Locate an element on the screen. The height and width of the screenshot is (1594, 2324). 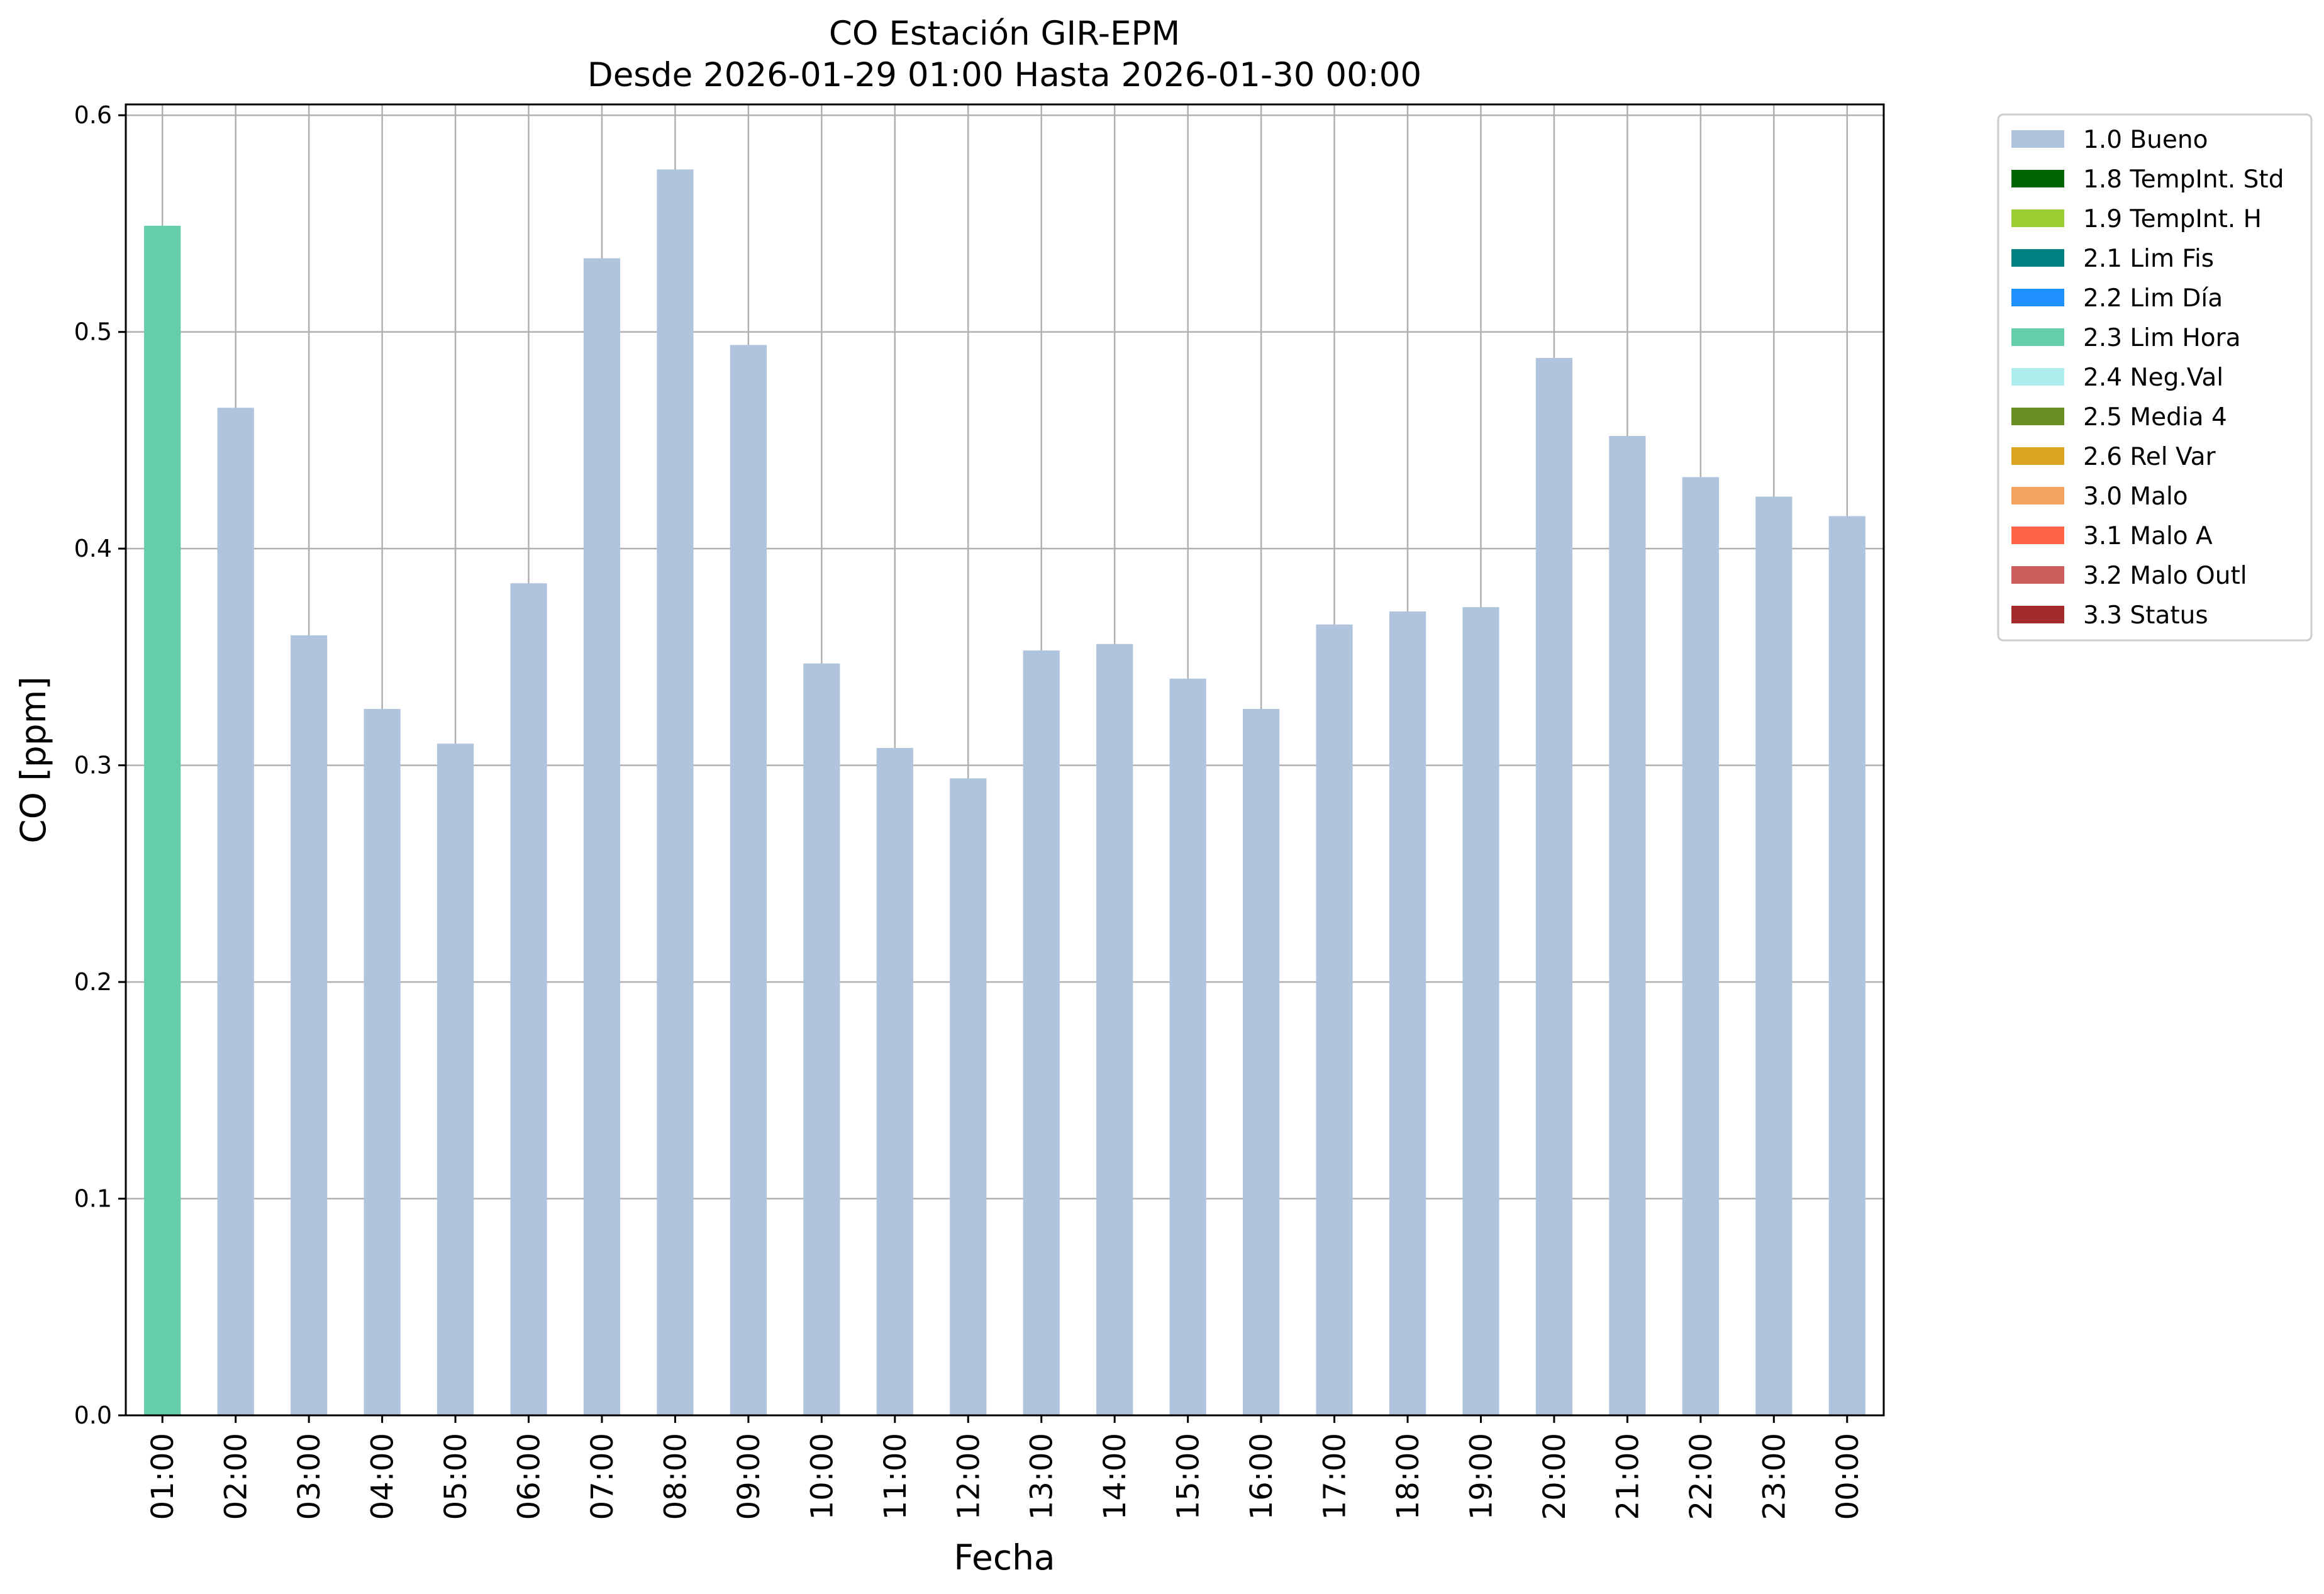
legend-label: 1.9 TempInt. H is located at coordinates (2172, 219).